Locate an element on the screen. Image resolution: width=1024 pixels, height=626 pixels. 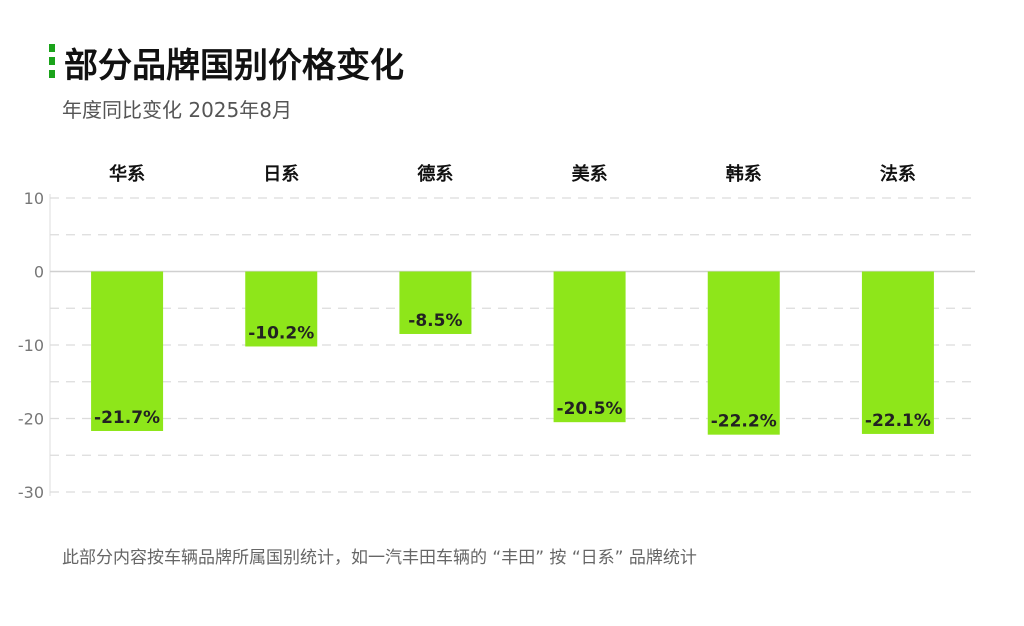
category-label: 华系 is located at coordinates (127, 174).